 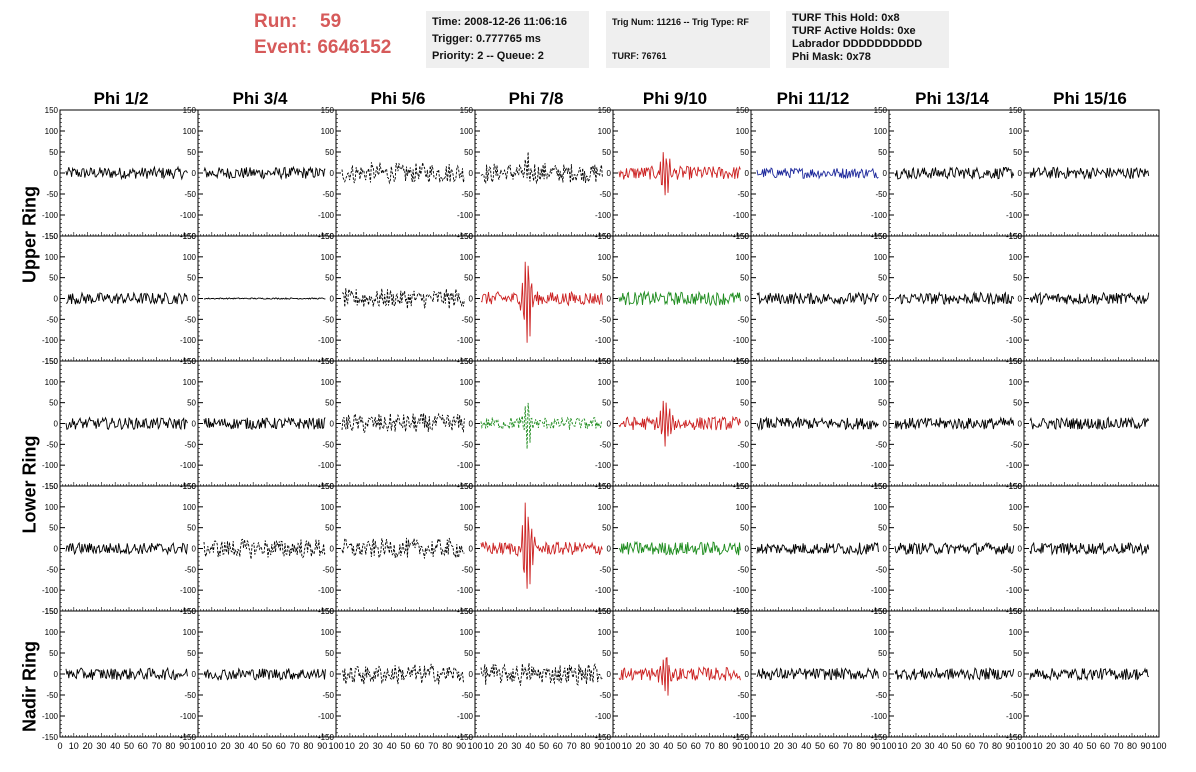 I want to click on trig-num-text: Trig Num: 11216 -- Trig Type: RF, so click(x=680, y=22).